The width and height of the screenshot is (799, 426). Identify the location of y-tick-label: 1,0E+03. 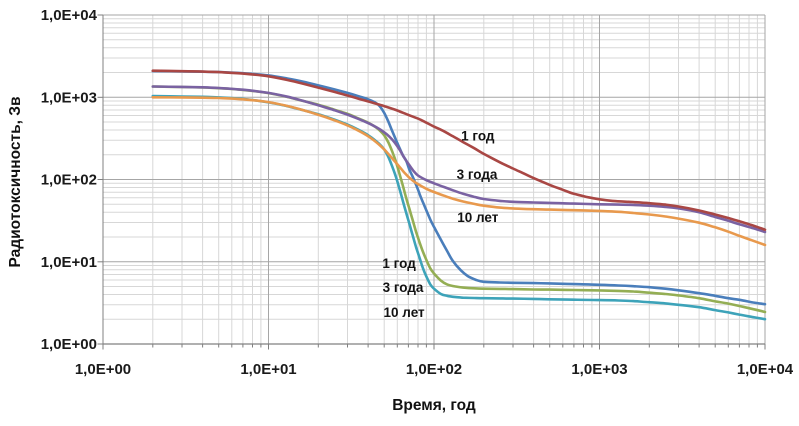
(69, 97).